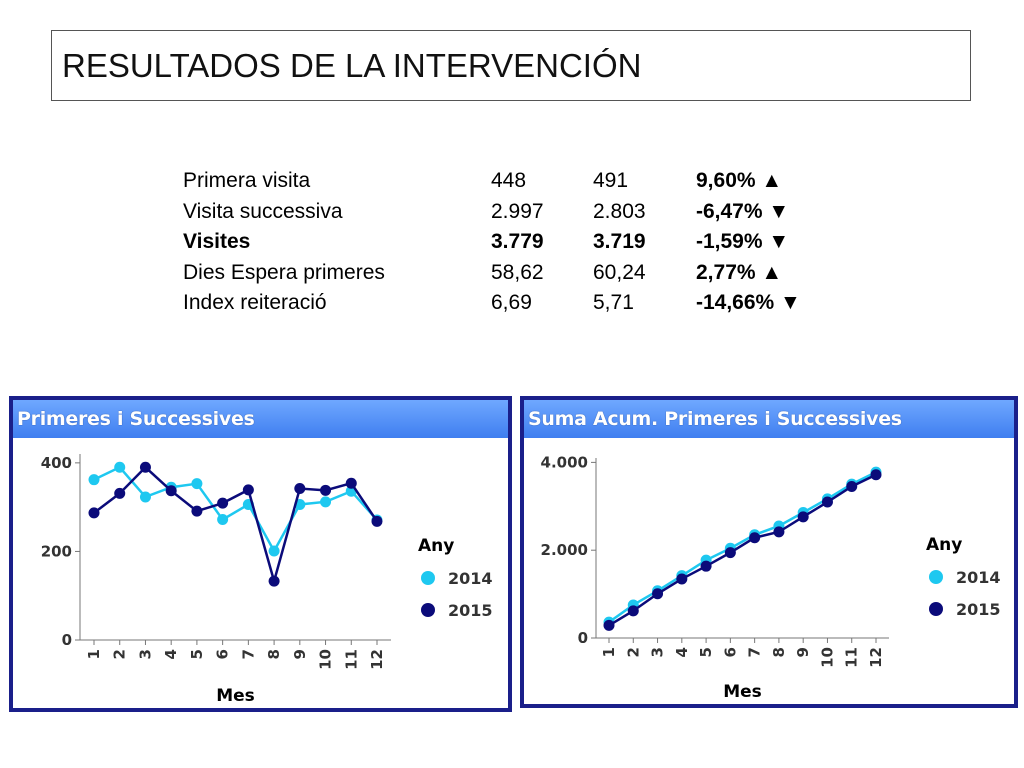  What do you see at coordinates (564, 550) in the screenshot?
I see `y-tick-label: 2.000` at bounding box center [564, 550].